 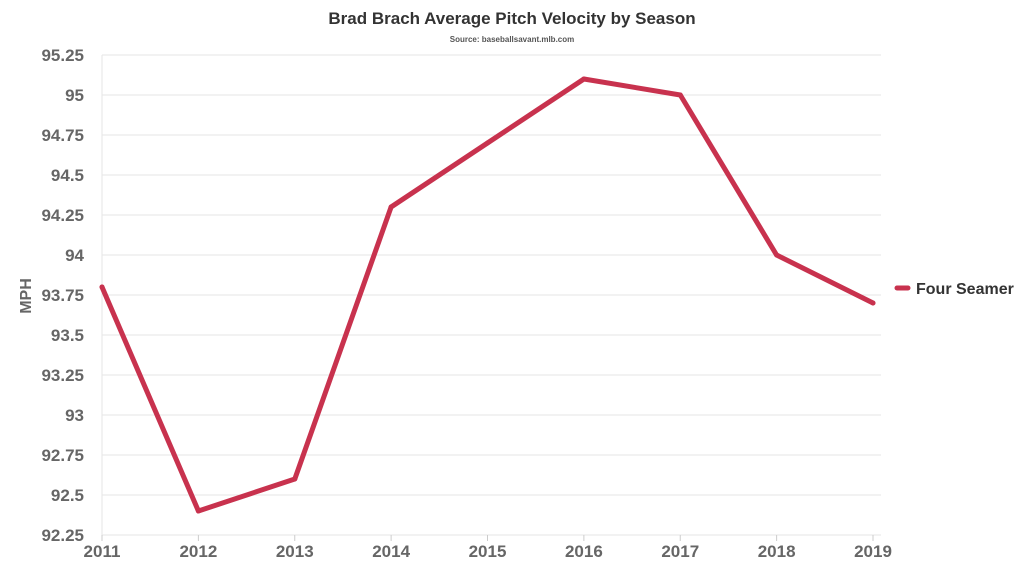 I want to click on y-axis-title: MPH, so click(x=26, y=296).